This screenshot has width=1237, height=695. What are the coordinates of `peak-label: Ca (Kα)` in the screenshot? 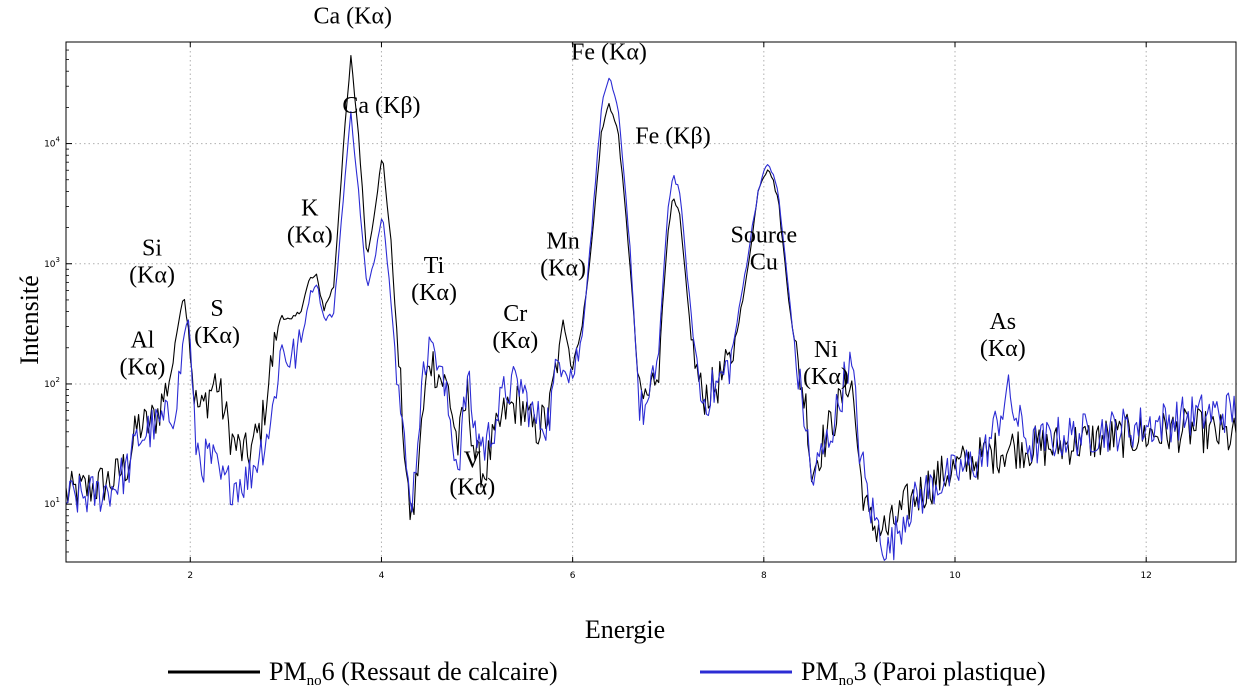 It's located at (352, 16).